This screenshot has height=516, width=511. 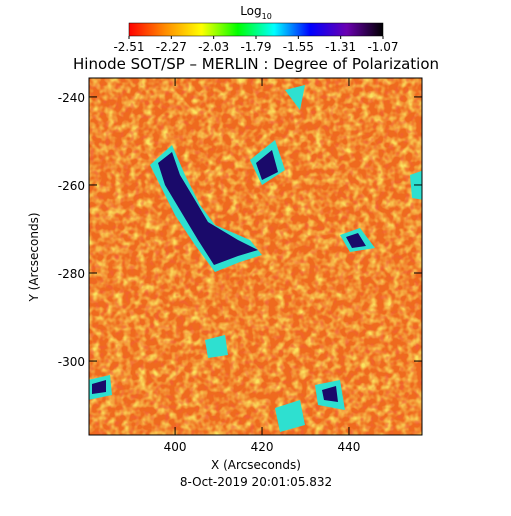 What do you see at coordinates (71, 98) in the screenshot?
I see `y-tick-label: -240` at bounding box center [71, 98].